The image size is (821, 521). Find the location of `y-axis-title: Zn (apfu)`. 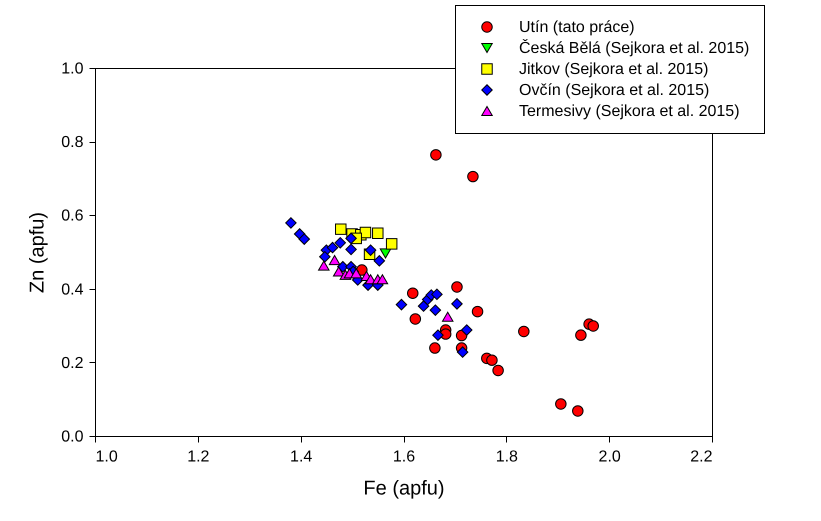

y-axis-title: Zn (apfu) is located at coordinates (37, 253).